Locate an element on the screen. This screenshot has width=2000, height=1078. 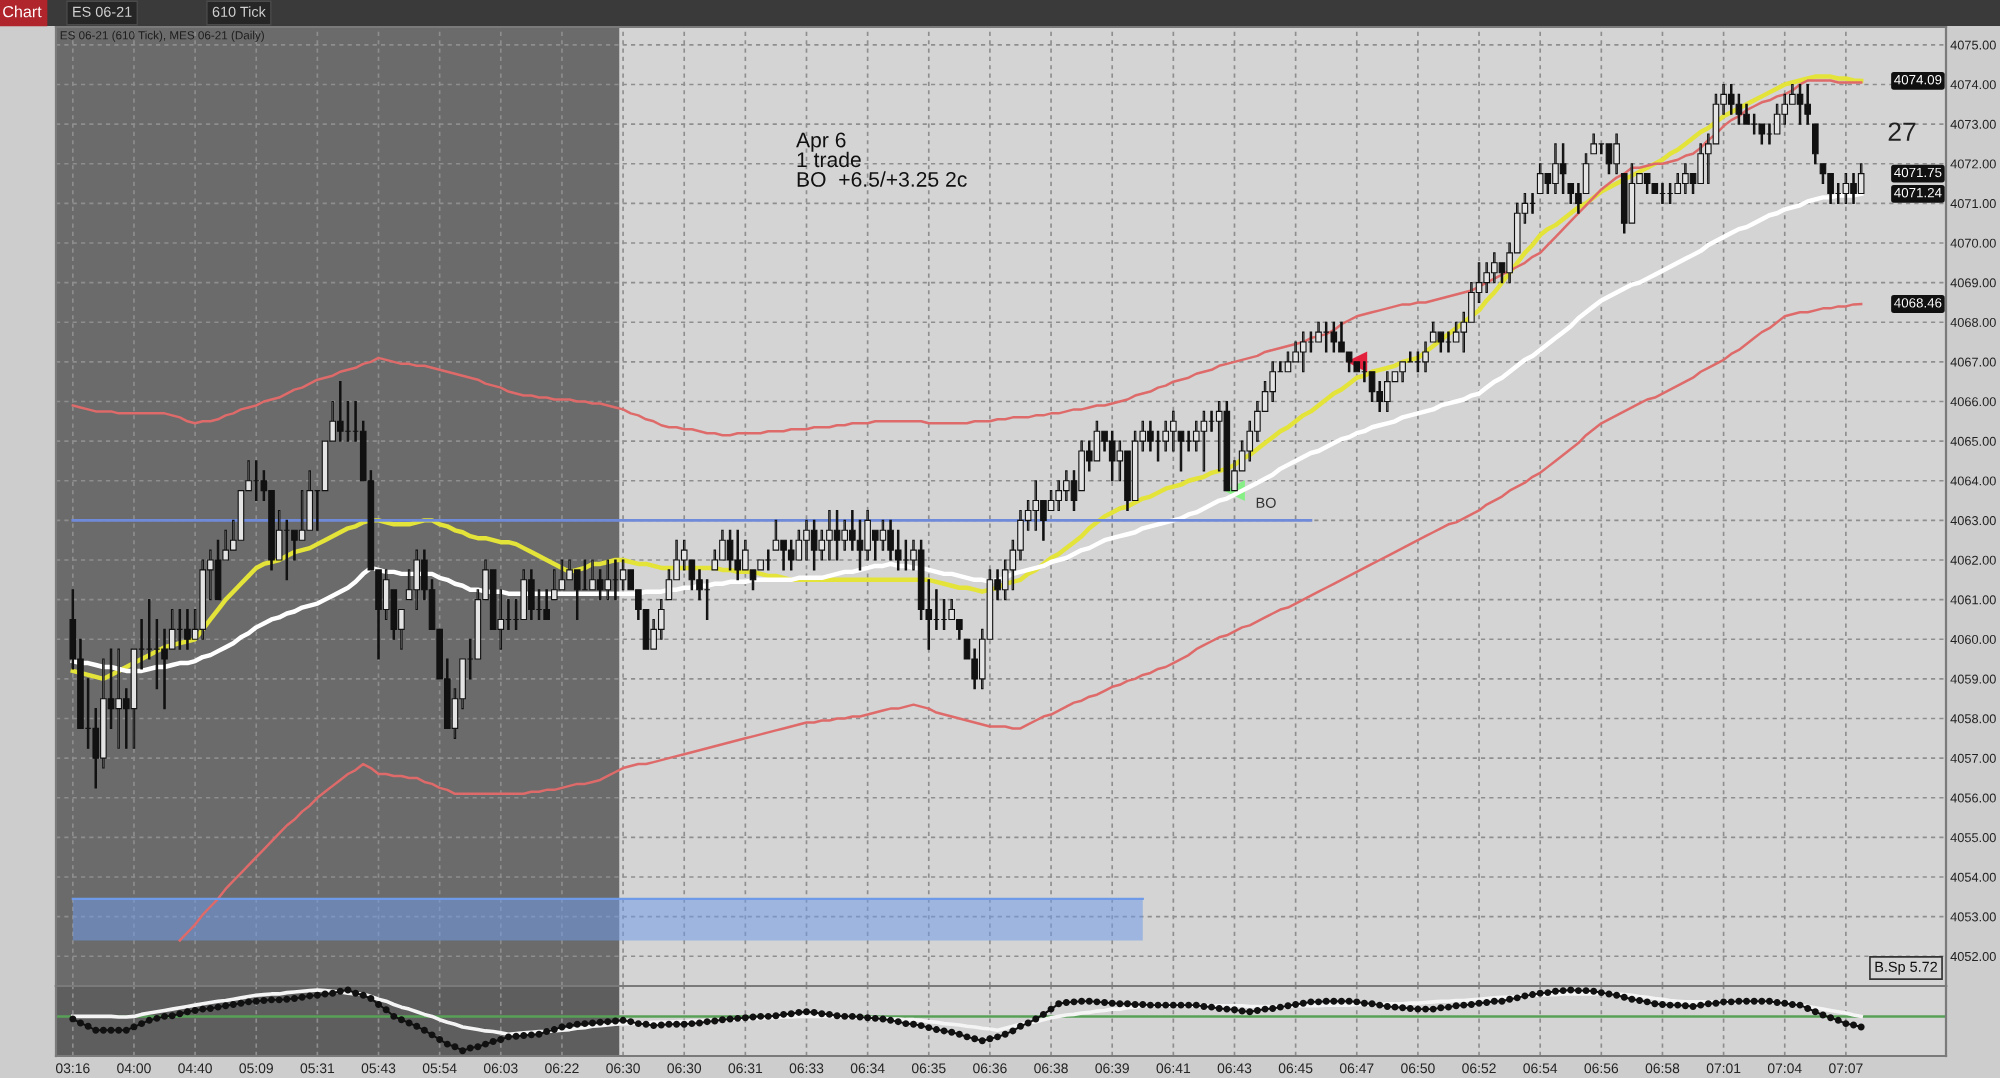
text: Chart is located at coordinates (22, 11).